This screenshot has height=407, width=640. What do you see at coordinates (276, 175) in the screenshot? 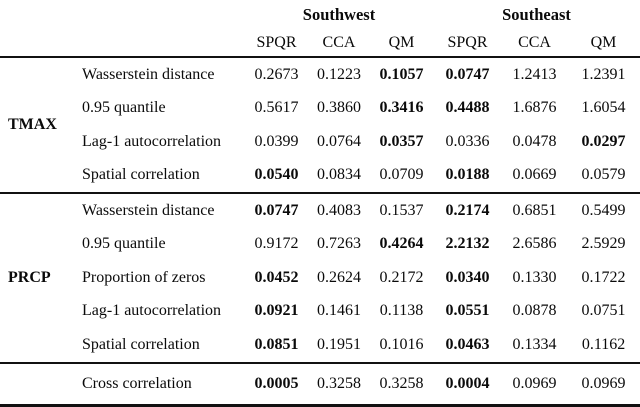
I see `value-cell: 0.0540` at bounding box center [276, 175].